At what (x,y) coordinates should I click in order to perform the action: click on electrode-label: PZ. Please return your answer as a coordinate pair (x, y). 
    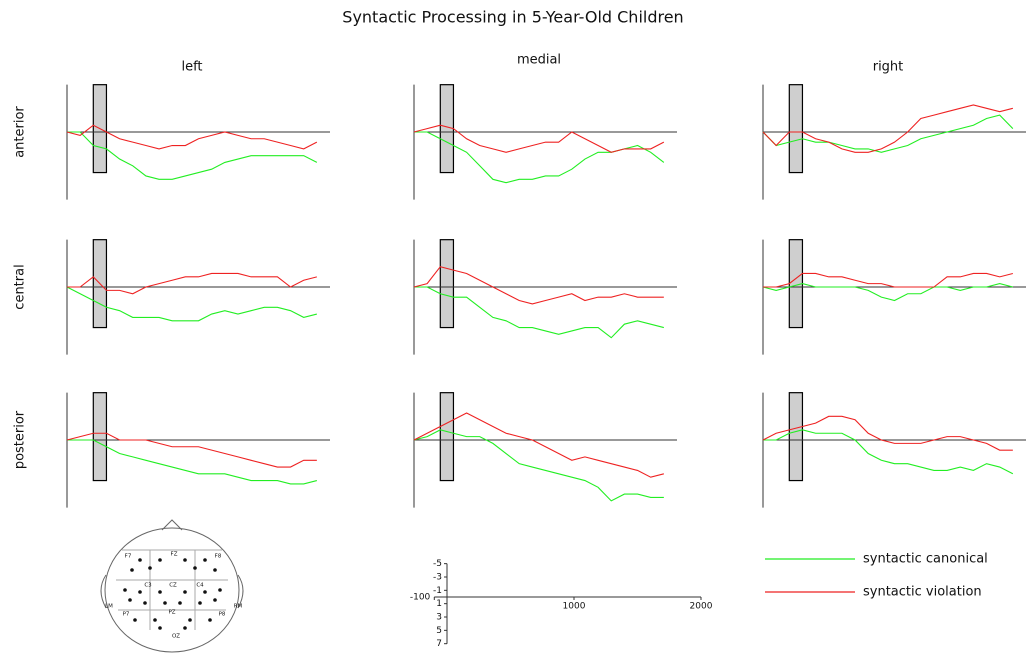
    Looking at the image, I should click on (171, 613).